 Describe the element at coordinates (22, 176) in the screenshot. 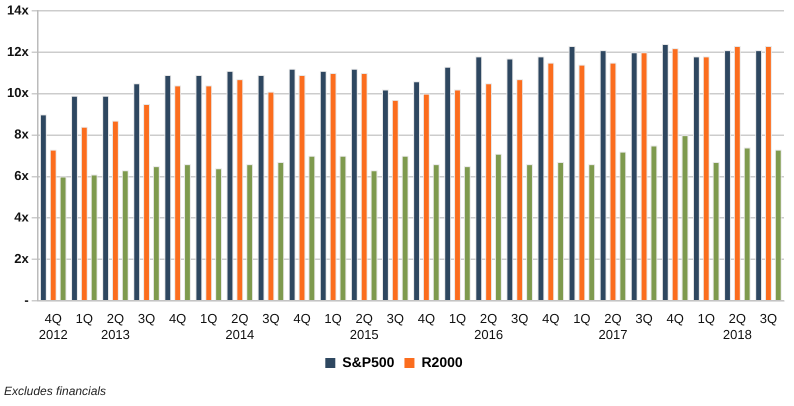

I see `y-tick-label: 6x` at that location.